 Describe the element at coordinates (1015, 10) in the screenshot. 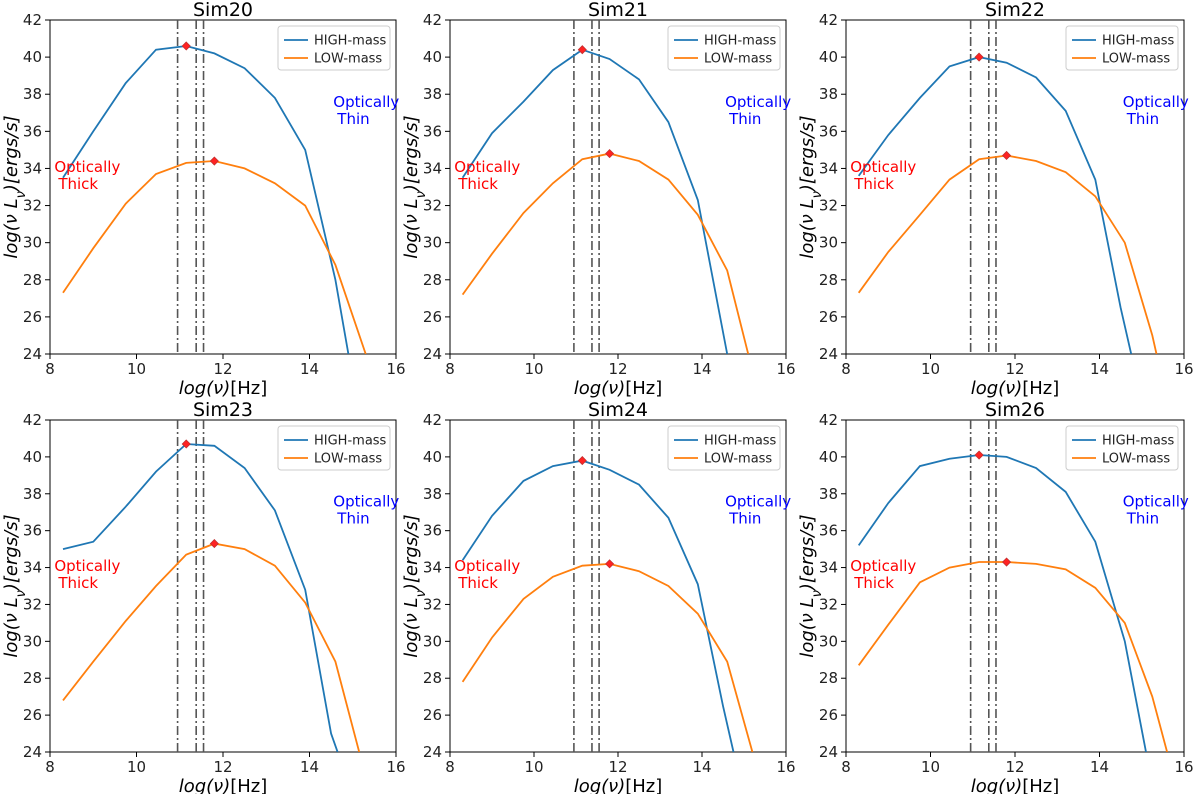

I see `panel-title: Sim22` at that location.